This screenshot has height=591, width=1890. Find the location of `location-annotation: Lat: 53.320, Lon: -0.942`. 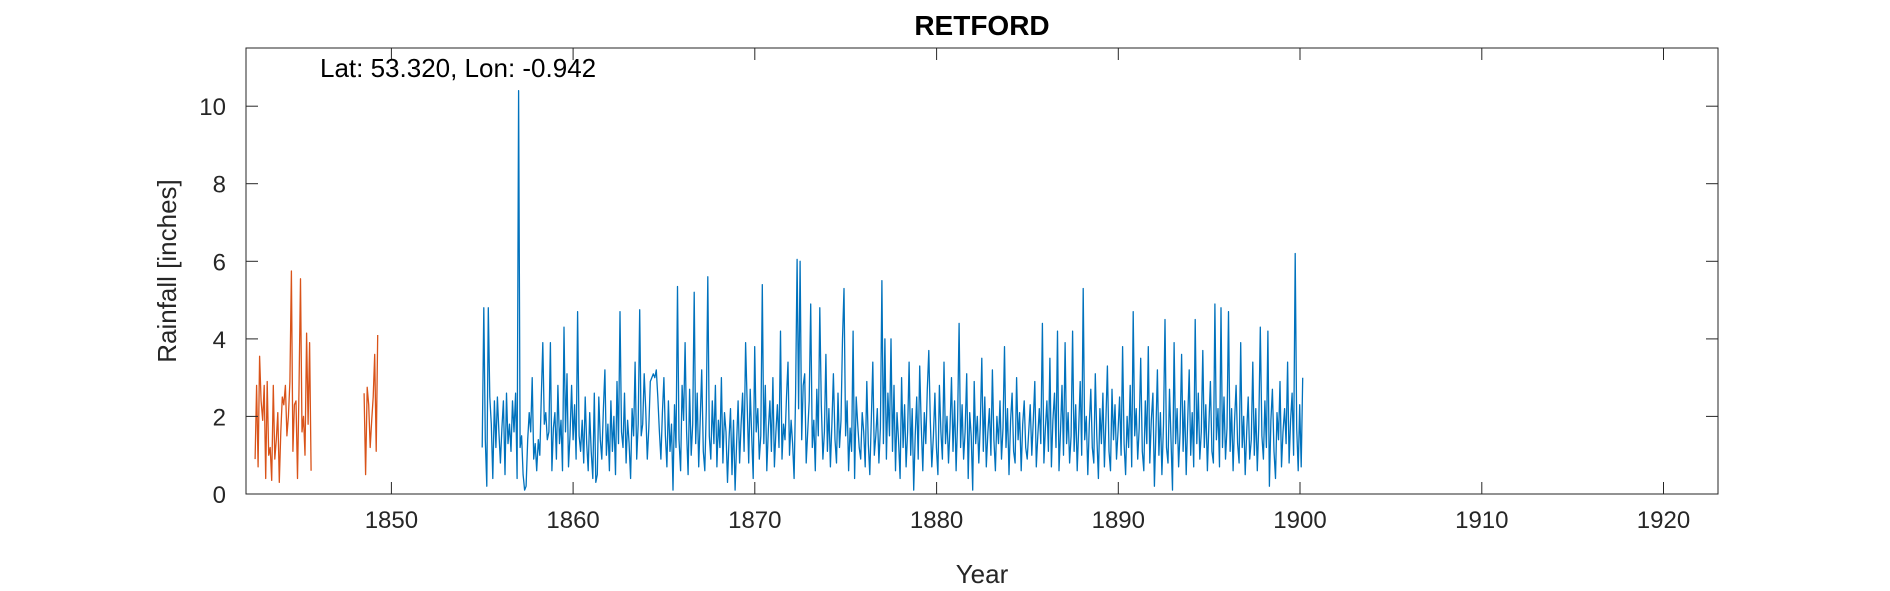

location-annotation: Lat: 53.320, Lon: -0.942 is located at coordinates (458, 68).